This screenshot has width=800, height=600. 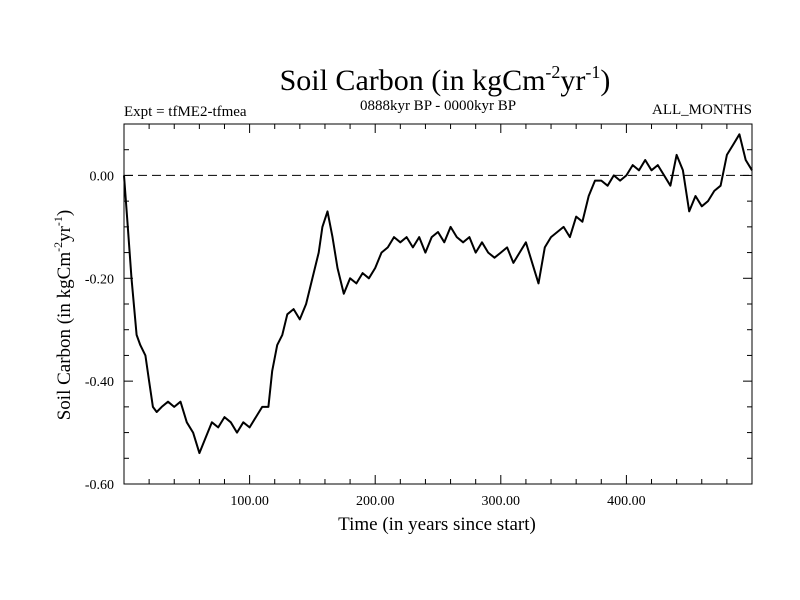 I want to click on x-axis-label: Time (in years since start), so click(x=437, y=524).